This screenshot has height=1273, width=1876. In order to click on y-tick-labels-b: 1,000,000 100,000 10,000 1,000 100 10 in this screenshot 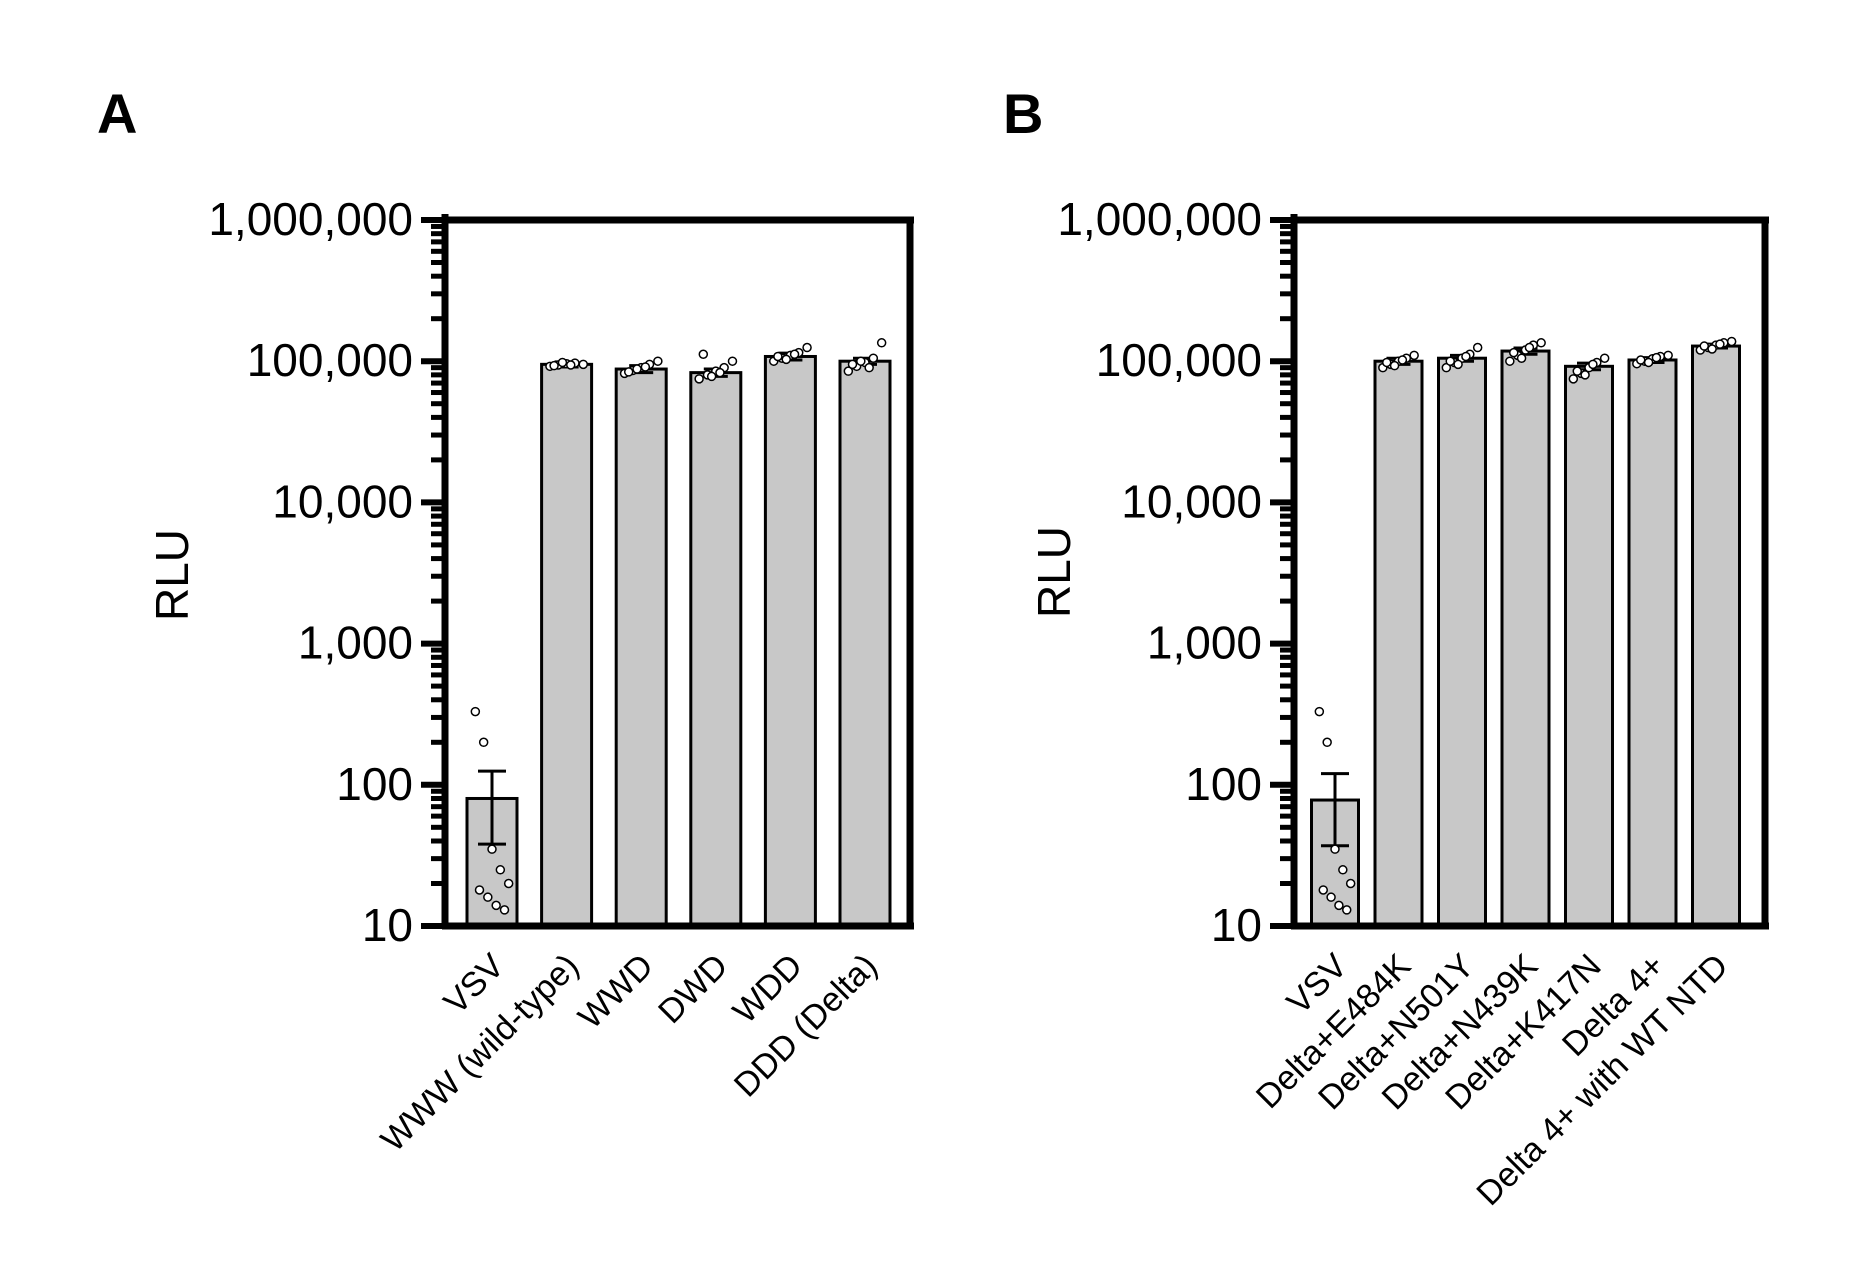, I will do `click(1159, 572)`.